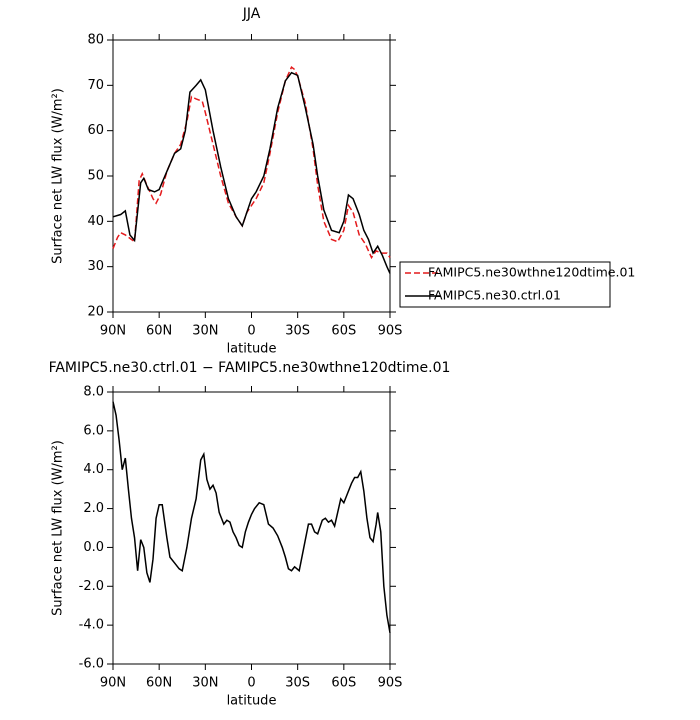 The width and height of the screenshot is (700, 720). What do you see at coordinates (91, 586) in the screenshot?
I see `y-tick-label: -2.0` at bounding box center [91, 586].